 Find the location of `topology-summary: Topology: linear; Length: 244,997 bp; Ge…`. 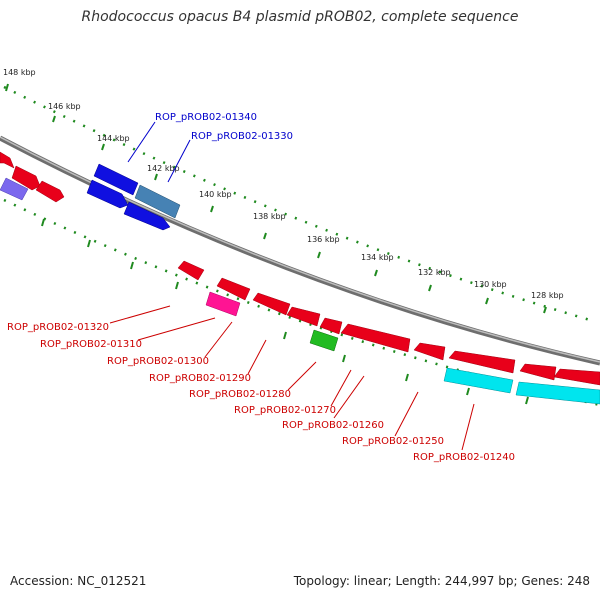

topology-summary: Topology: linear; Length: 244,997 bp; Ge… is located at coordinates (441, 581).